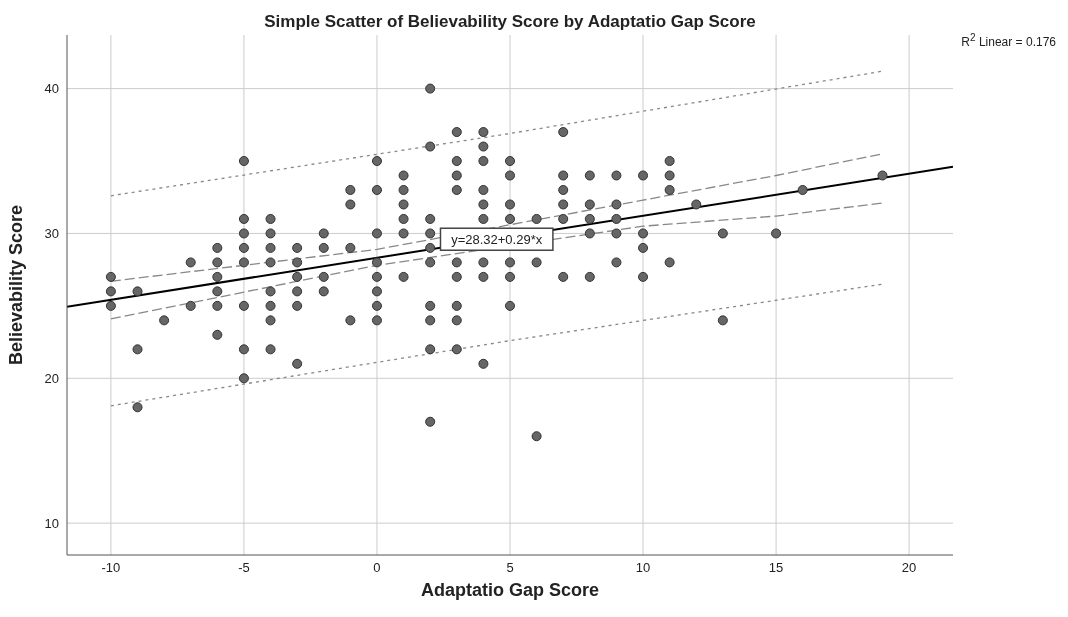  Describe the element at coordinates (244, 568) in the screenshot. I see `x-tick-label: -5` at that location.